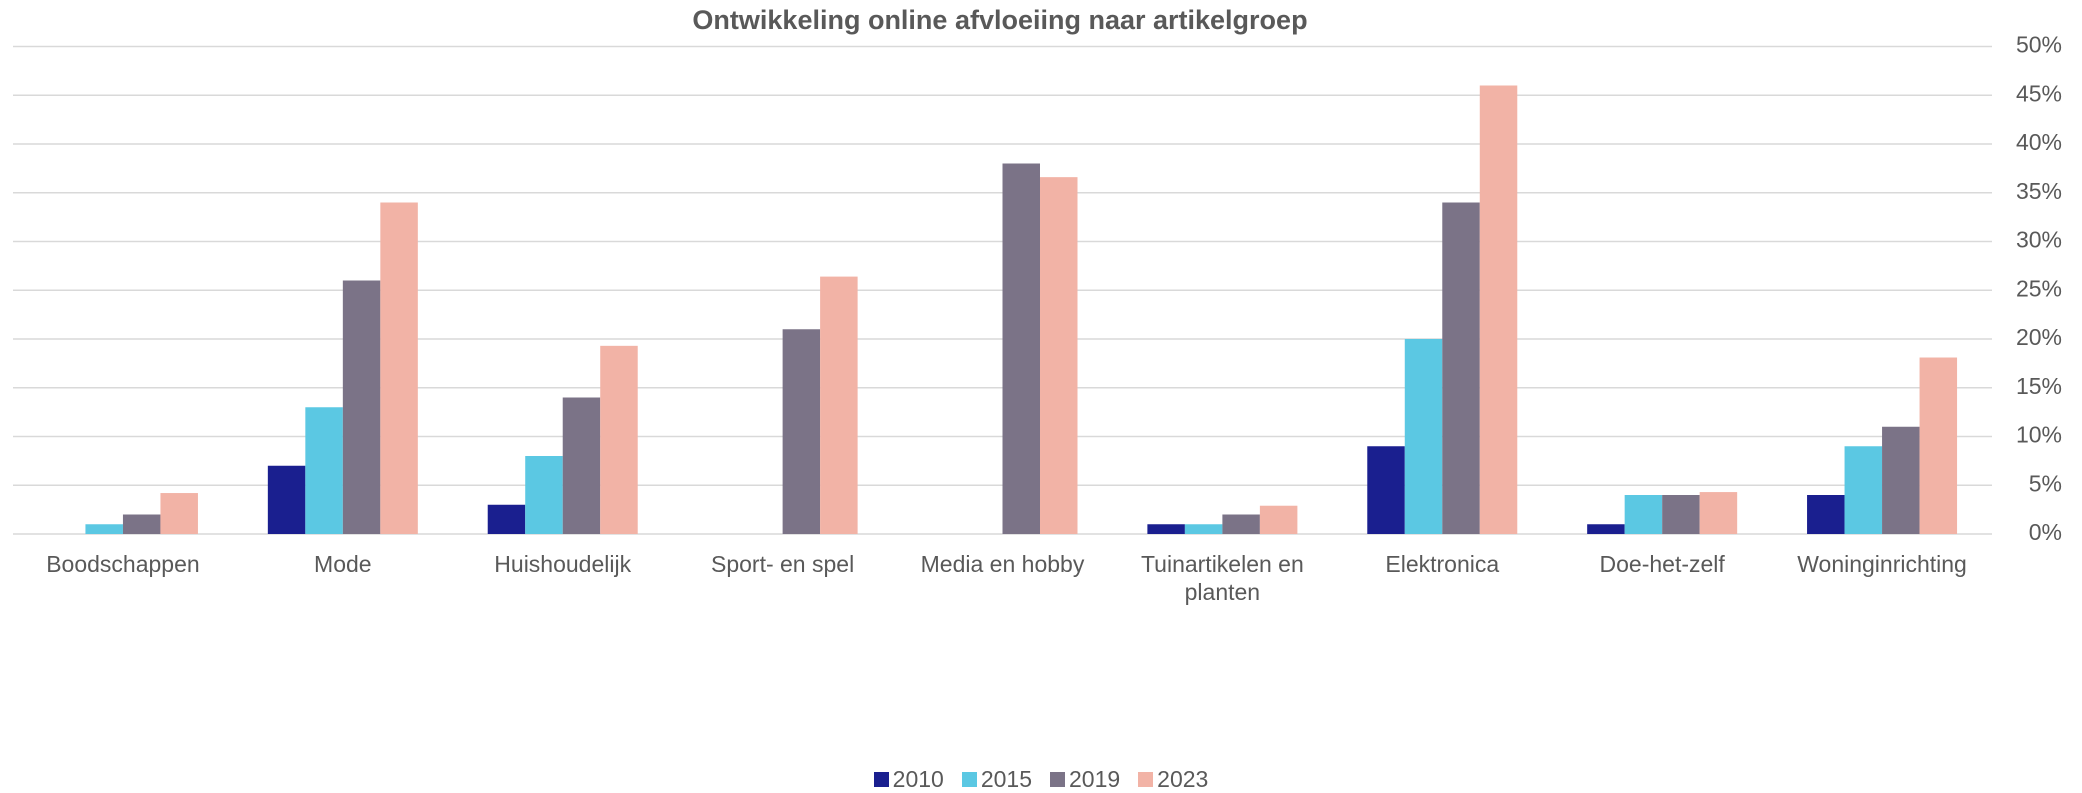  Describe the element at coordinates (782, 564) in the screenshot. I see `x-tick-label: Sport- en spel` at that location.